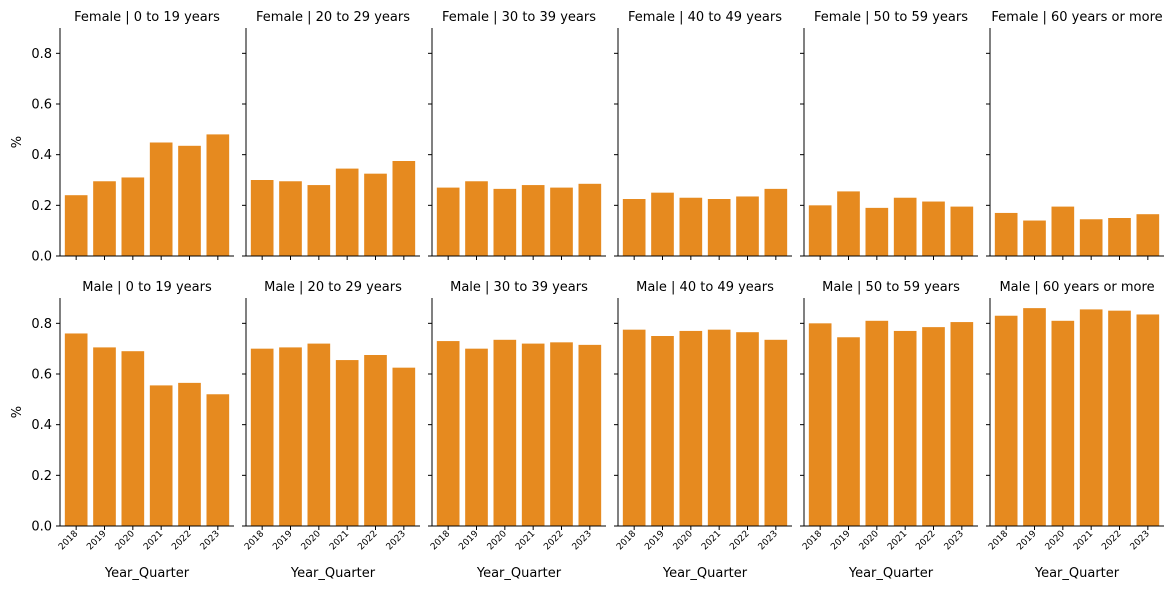 The height and width of the screenshot is (589, 1171). What do you see at coordinates (41, 324) in the screenshot?
I see `y-tick-label: 0.8` at bounding box center [41, 324].